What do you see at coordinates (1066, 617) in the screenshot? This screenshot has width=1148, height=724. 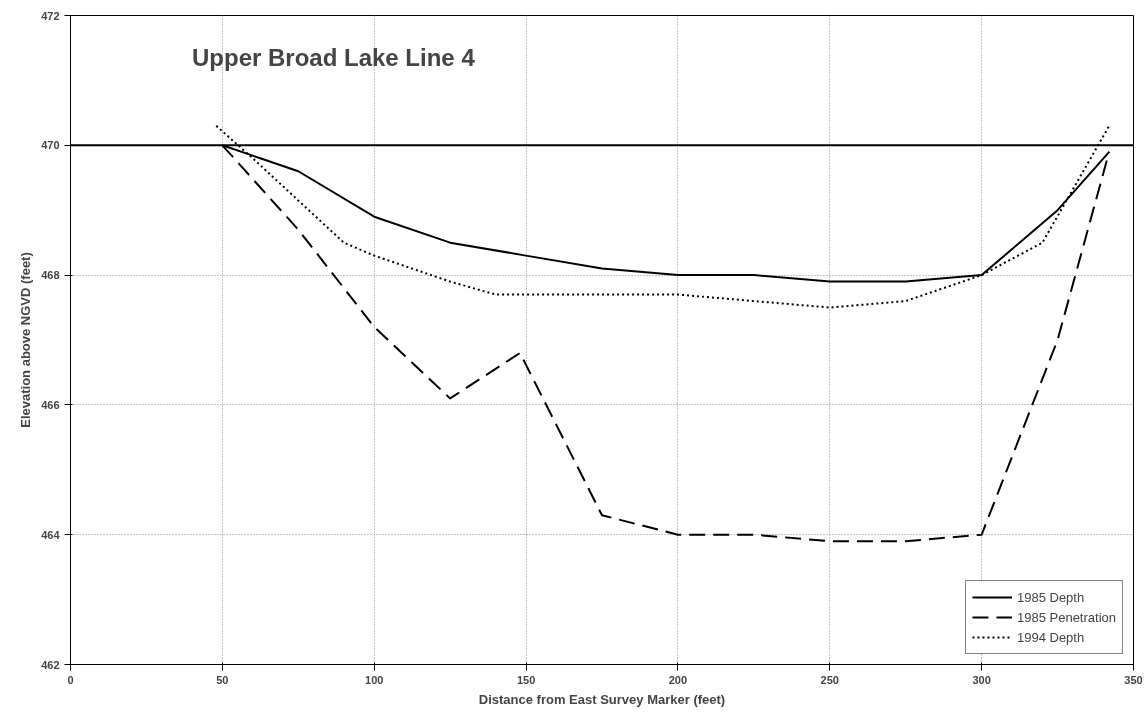 I see `legend-label: 1985 Penetration` at bounding box center [1066, 617].